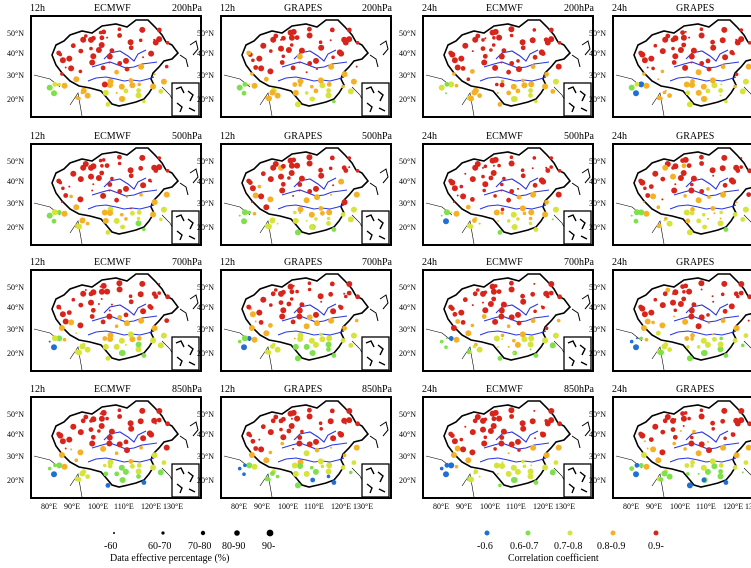 This screenshot has height=568, width=751. What do you see at coordinates (681, 262) in the screenshot?
I see `panel-title: 24hGRAPES700hPa` at bounding box center [681, 262].